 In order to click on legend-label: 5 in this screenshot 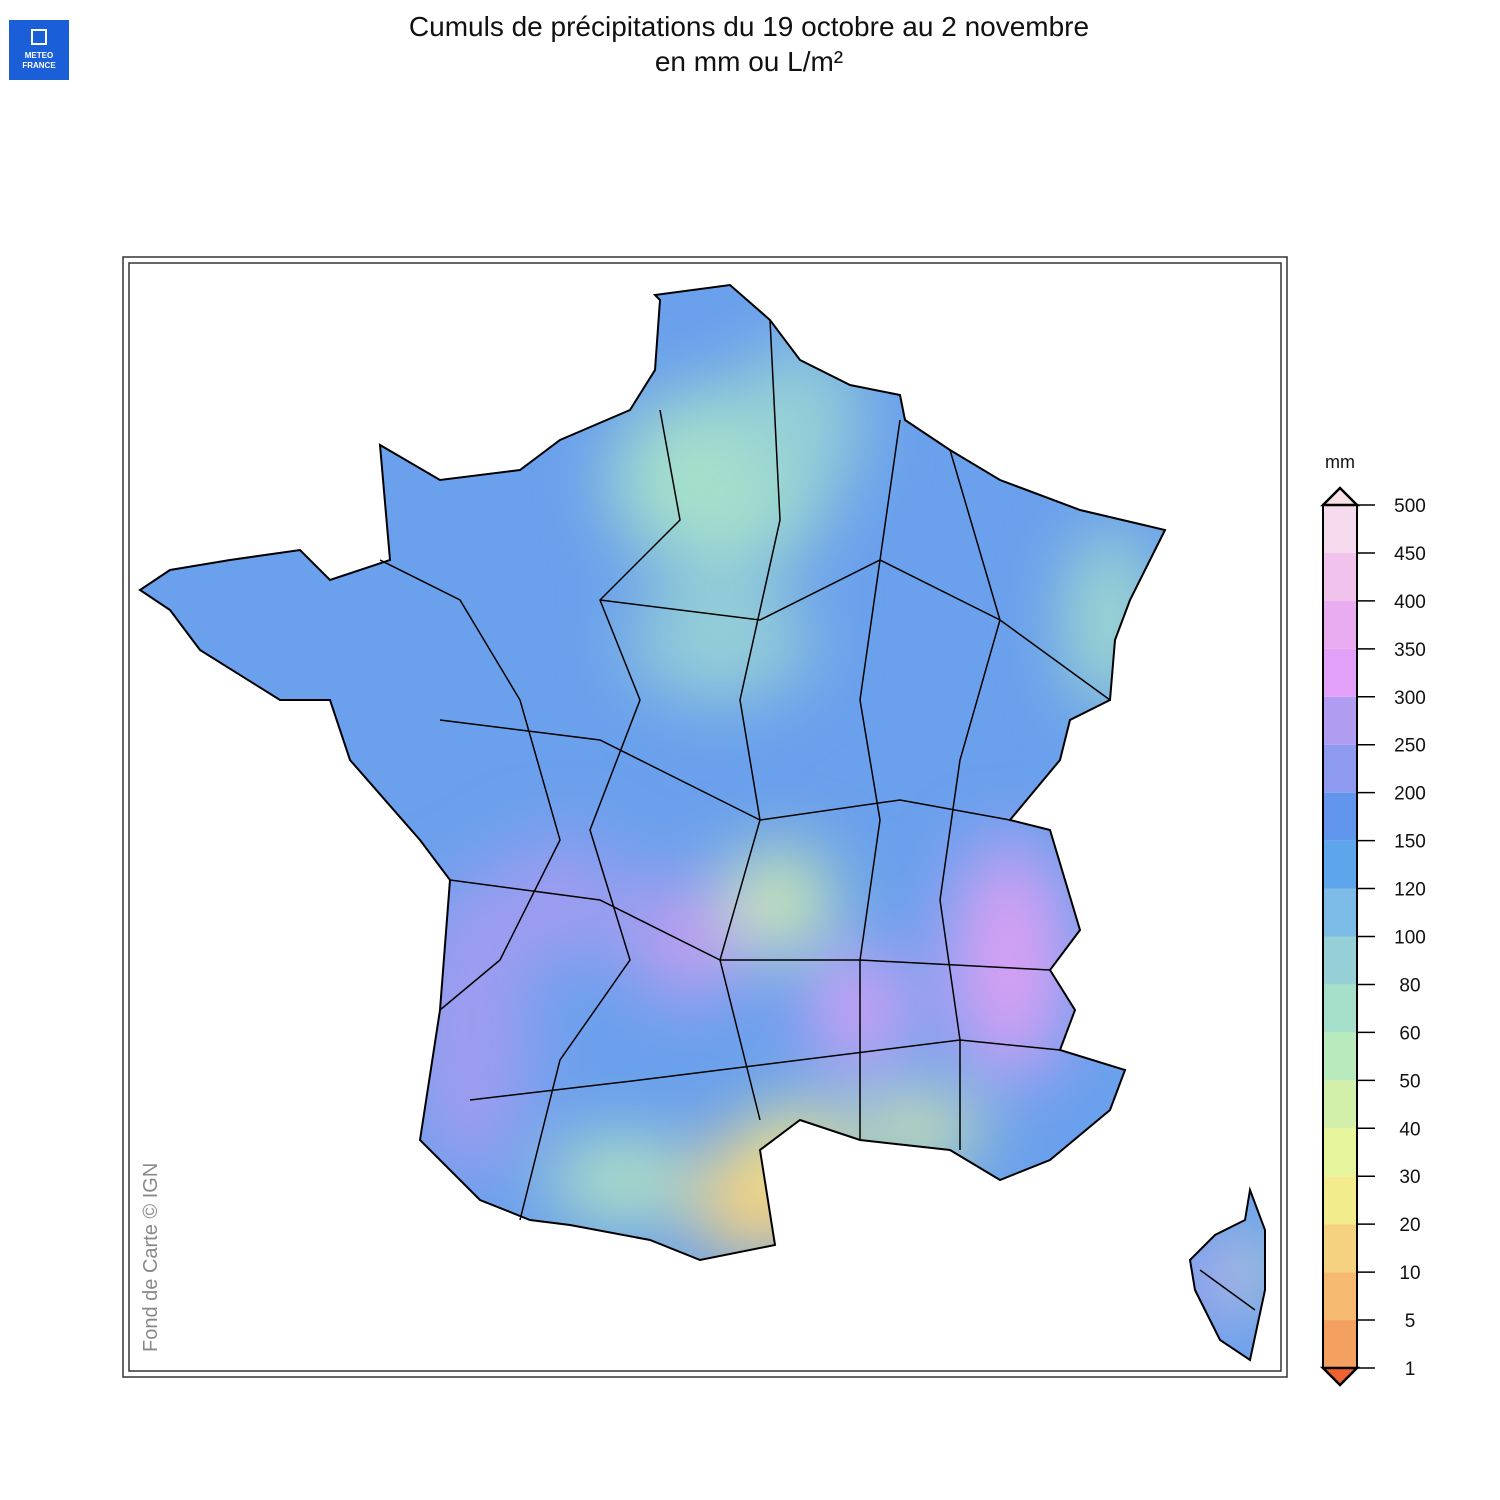, I will do `click(1410, 1321)`.